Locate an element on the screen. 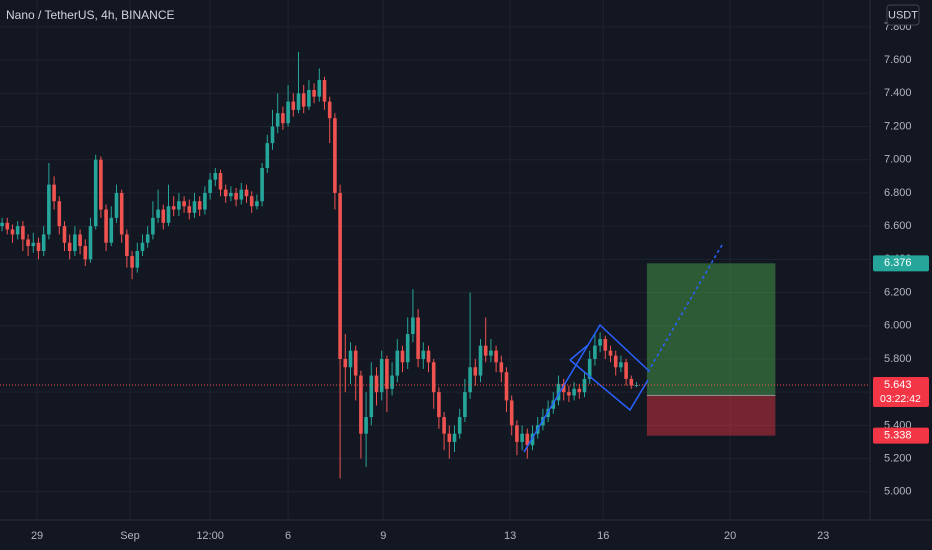  target-badge is located at coordinates (901, 263).